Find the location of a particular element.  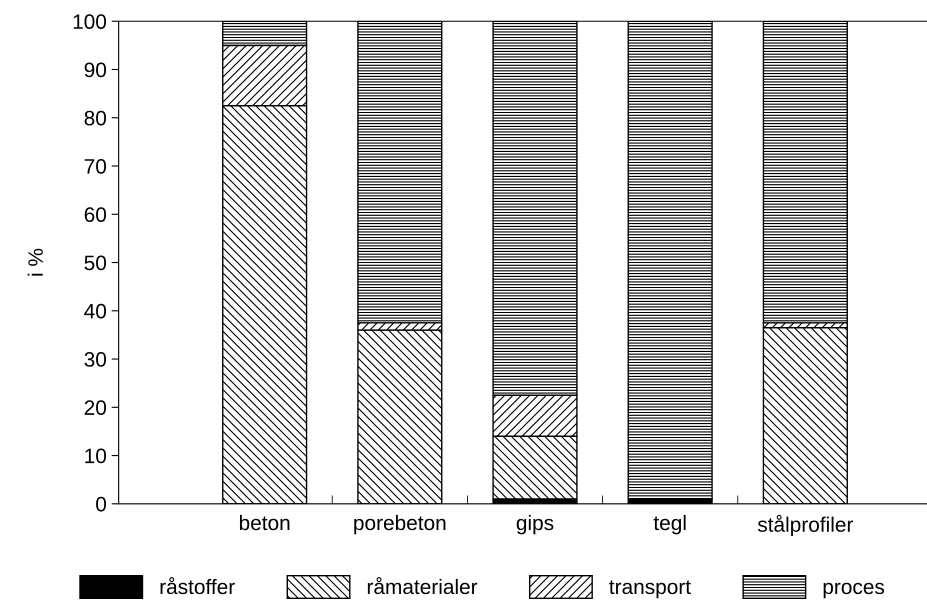

x-tick-label: stålprofiler is located at coordinates (806, 525).